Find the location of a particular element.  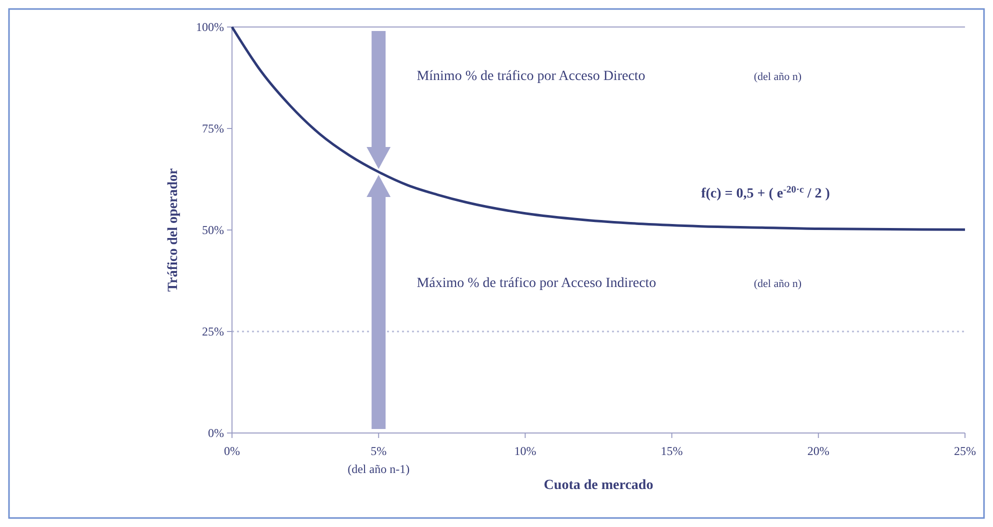

x-tick-label: 5% is located at coordinates (378, 451).